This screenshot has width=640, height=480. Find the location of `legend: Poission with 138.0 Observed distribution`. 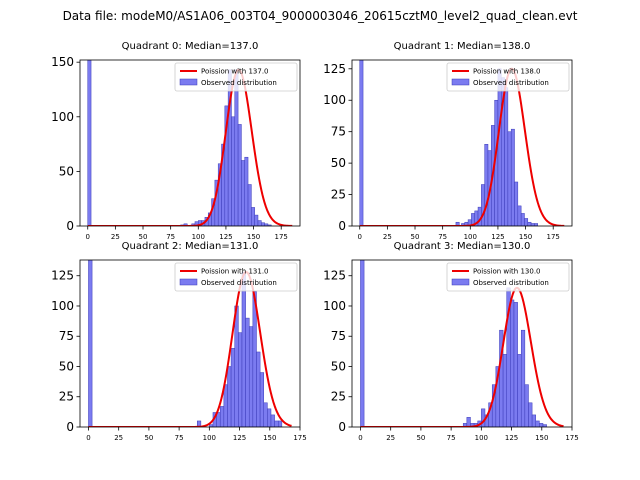

legend: Poission with 138.0 Observed distribution is located at coordinates (508, 77).